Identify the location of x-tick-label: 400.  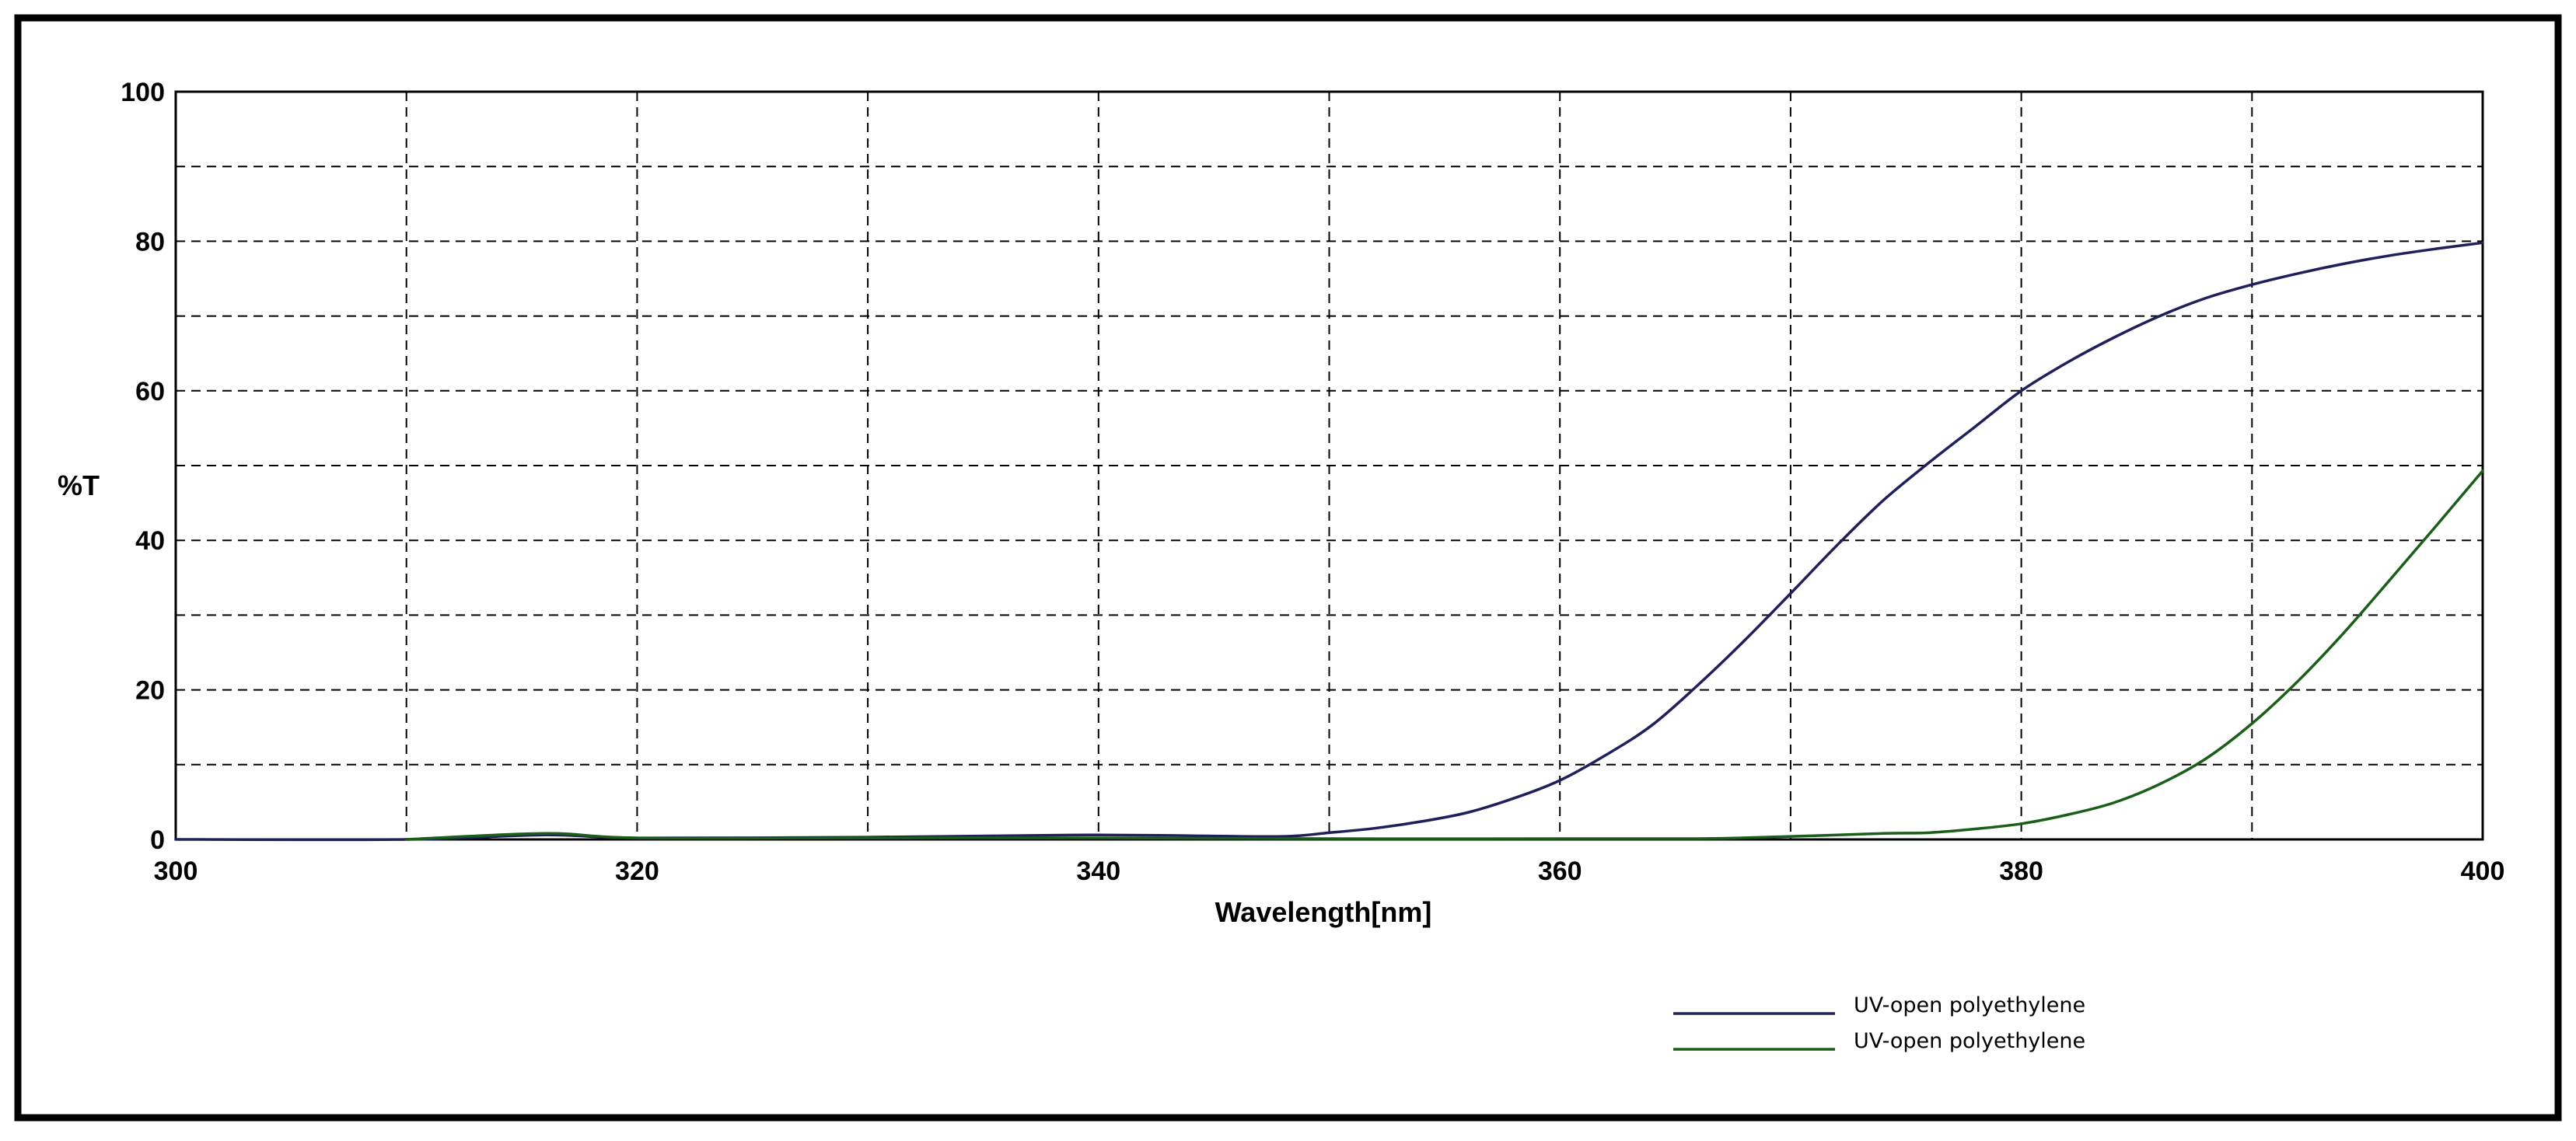
(2483, 871).